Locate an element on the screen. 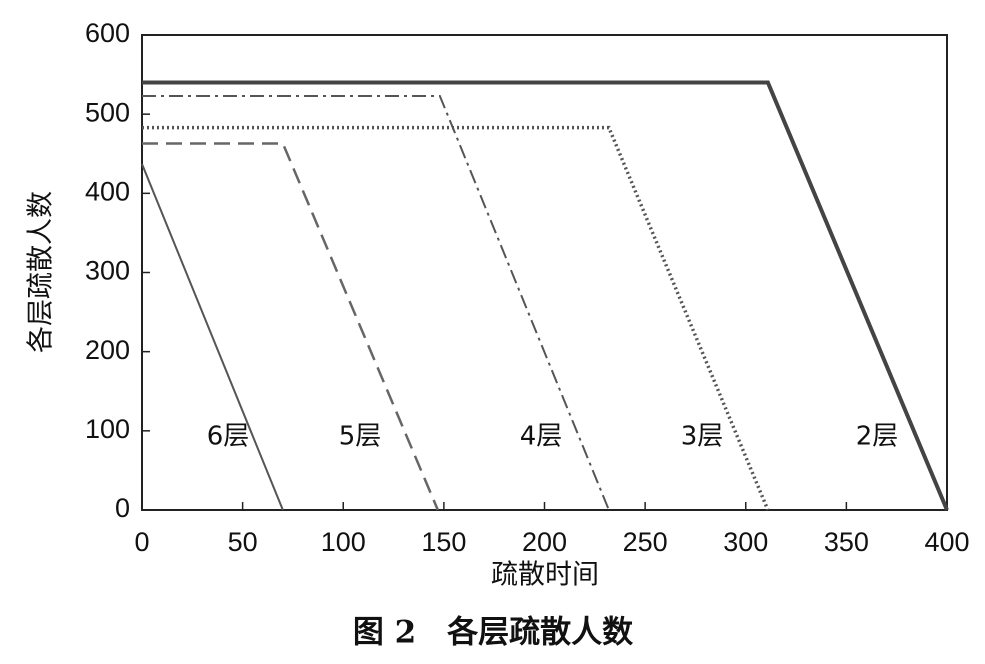  x-tick-label: 0 is located at coordinates (141, 542).